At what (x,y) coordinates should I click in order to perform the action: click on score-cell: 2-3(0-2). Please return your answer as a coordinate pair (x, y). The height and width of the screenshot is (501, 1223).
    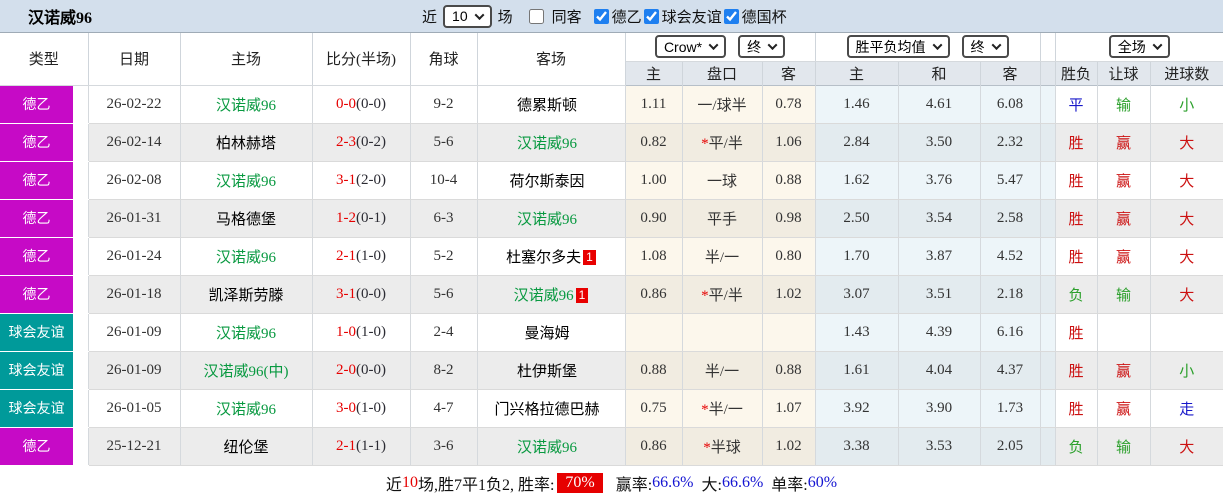
    Looking at the image, I should click on (361, 142).